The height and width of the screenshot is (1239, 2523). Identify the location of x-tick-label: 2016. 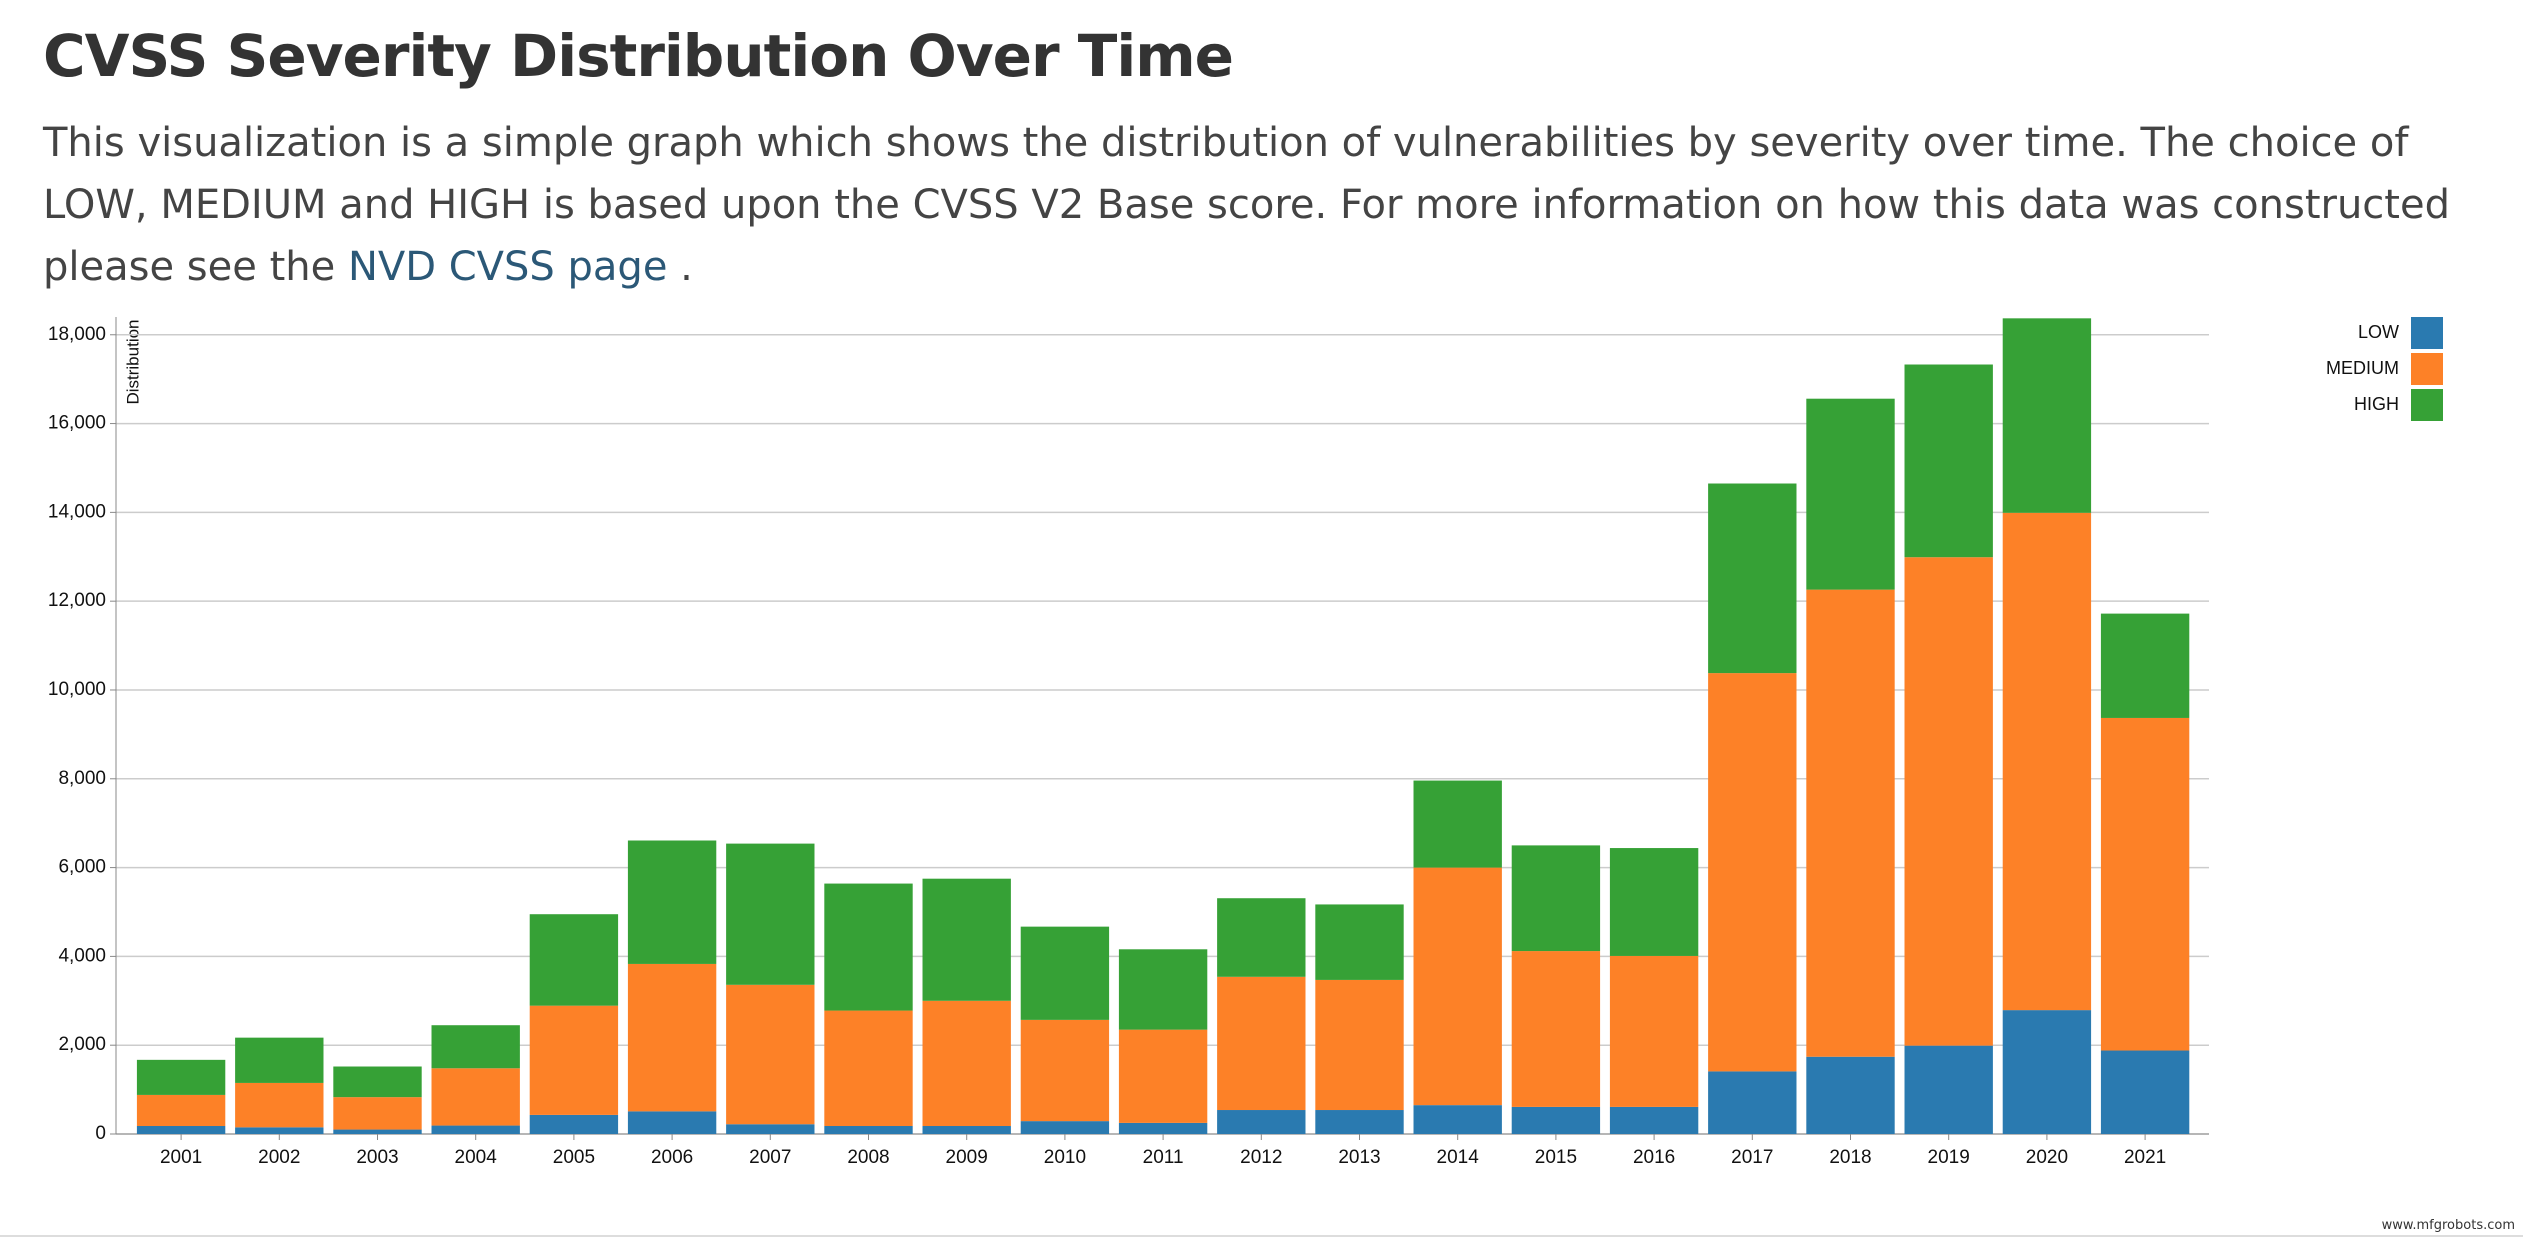
(1654, 1157).